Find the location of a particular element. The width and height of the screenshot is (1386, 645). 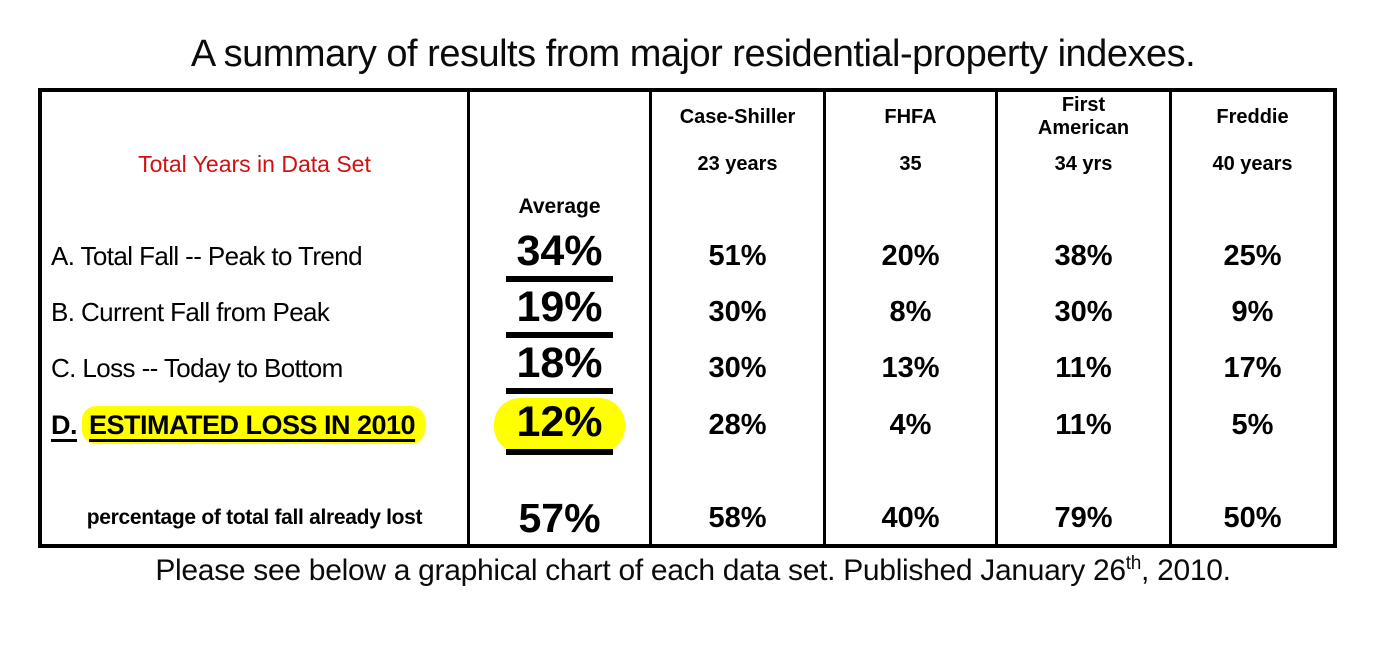

freddie-row-d-cell: 5% is located at coordinates (1252, 425).